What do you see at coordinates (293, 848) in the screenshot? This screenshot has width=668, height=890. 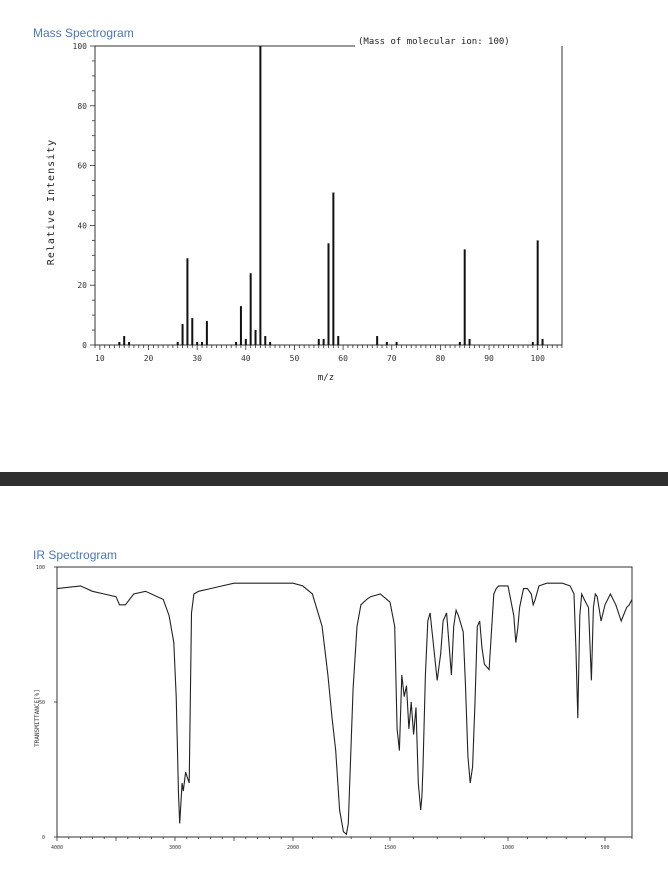 I see `ir-x-tick-label: 2000` at bounding box center [293, 848].